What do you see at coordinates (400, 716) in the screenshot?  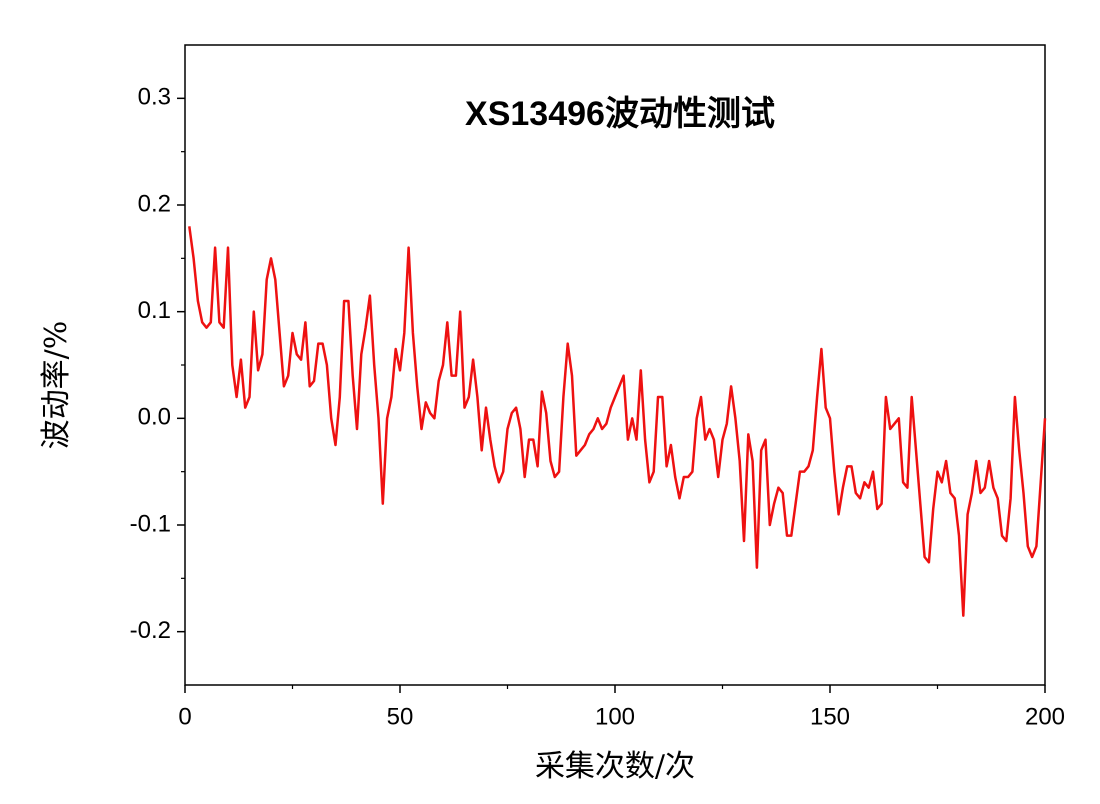 I see `x-tick-label: 50` at bounding box center [400, 716].